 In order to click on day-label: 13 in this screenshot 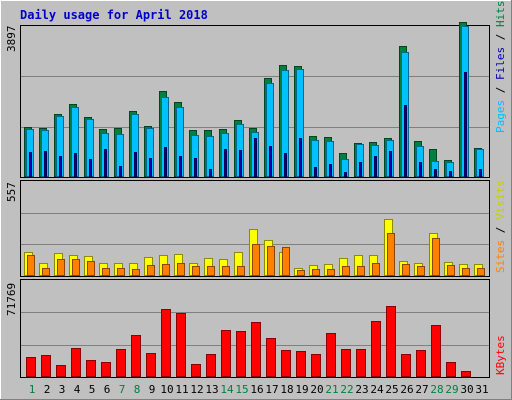, I will do `click(211, 389)`.